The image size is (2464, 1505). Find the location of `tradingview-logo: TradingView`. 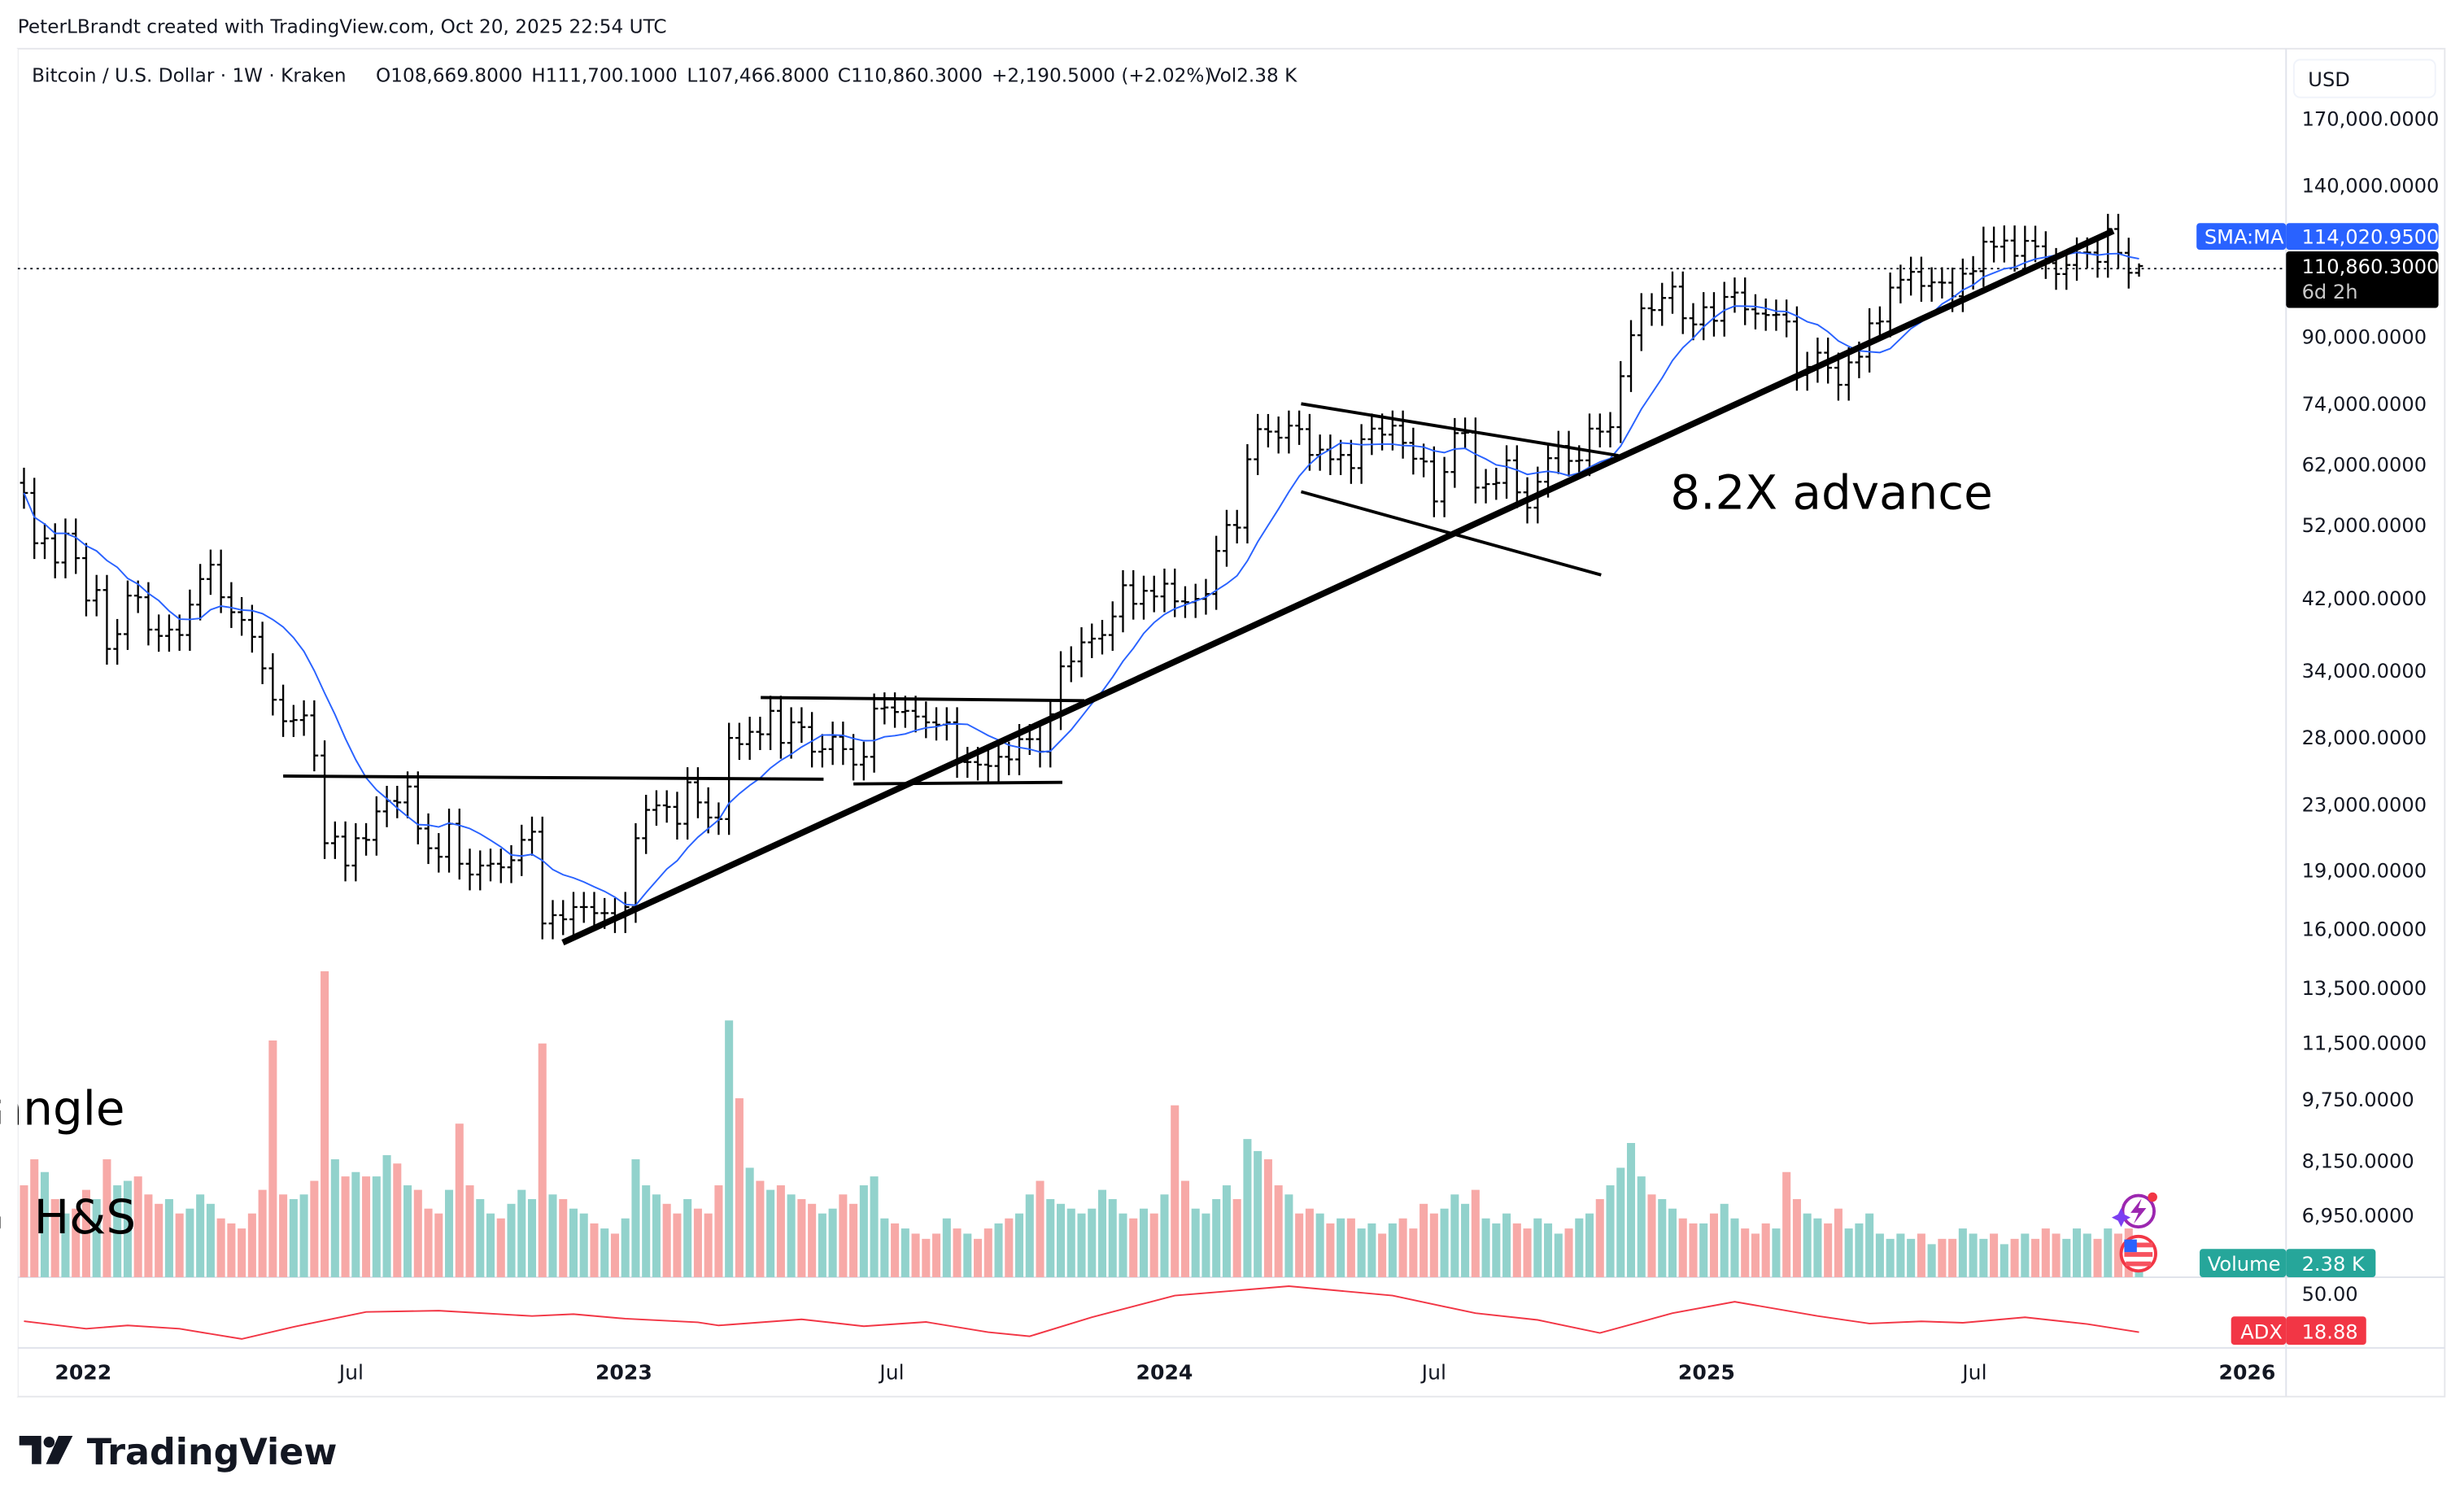

tradingview-logo: TradingView is located at coordinates (178, 1453).